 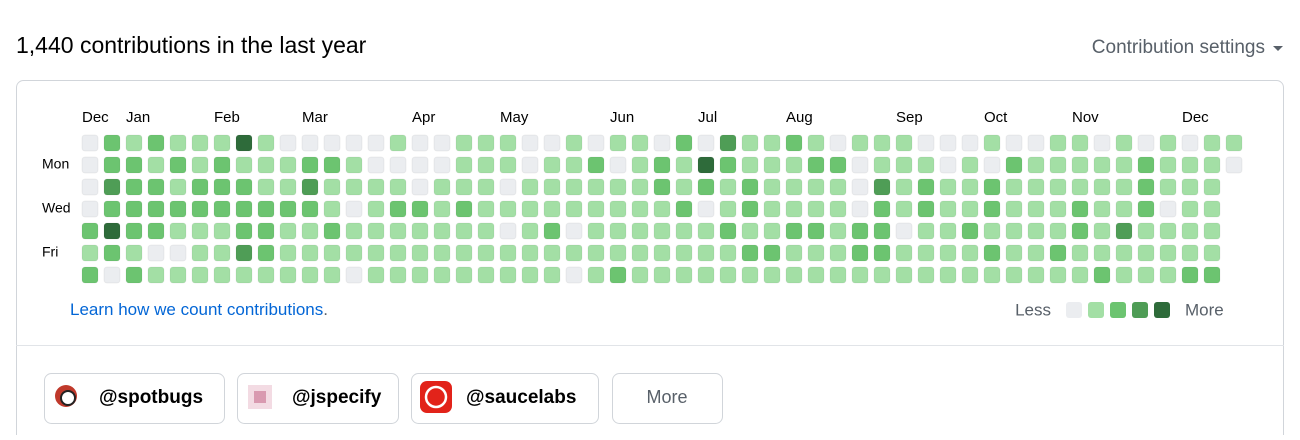 I want to click on org-name: @saucelabs, so click(x=521, y=397).